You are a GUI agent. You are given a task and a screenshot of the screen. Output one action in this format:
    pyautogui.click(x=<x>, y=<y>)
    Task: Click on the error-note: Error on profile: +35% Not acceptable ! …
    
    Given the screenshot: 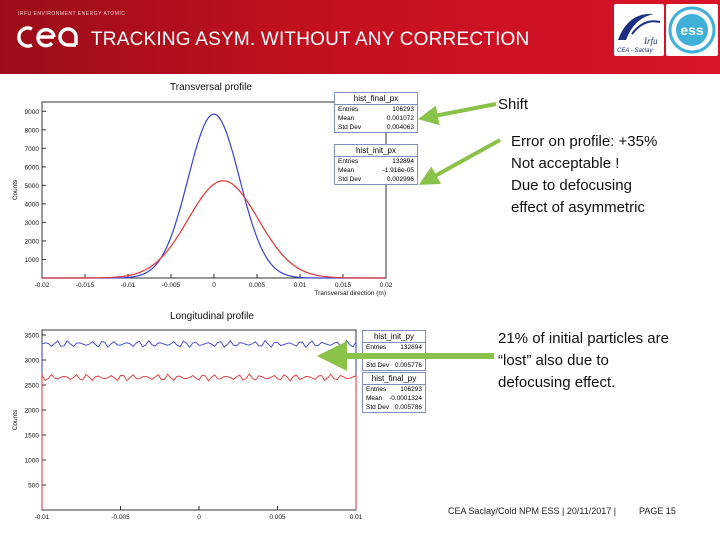 What is the action you would take?
    pyautogui.click(x=584, y=174)
    